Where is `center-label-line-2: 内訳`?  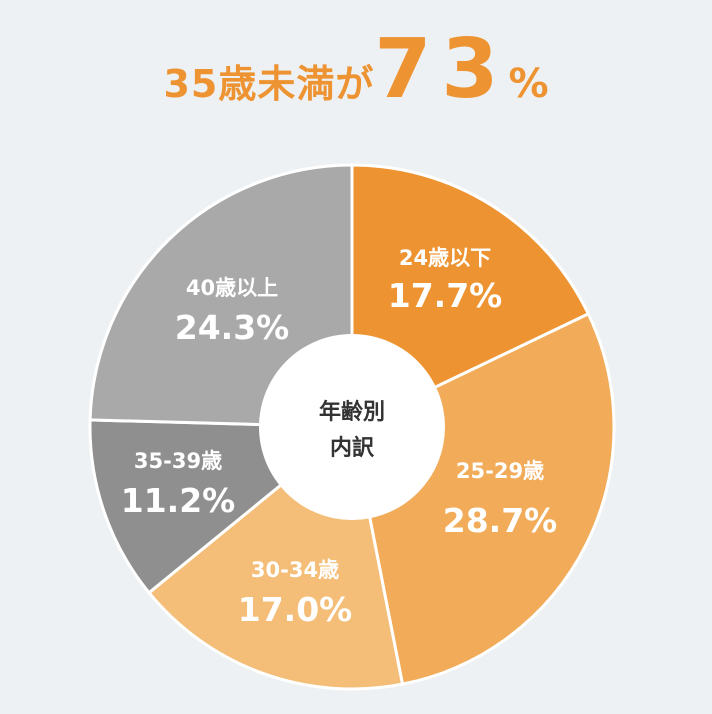 center-label-line-2: 内訳 is located at coordinates (352, 448).